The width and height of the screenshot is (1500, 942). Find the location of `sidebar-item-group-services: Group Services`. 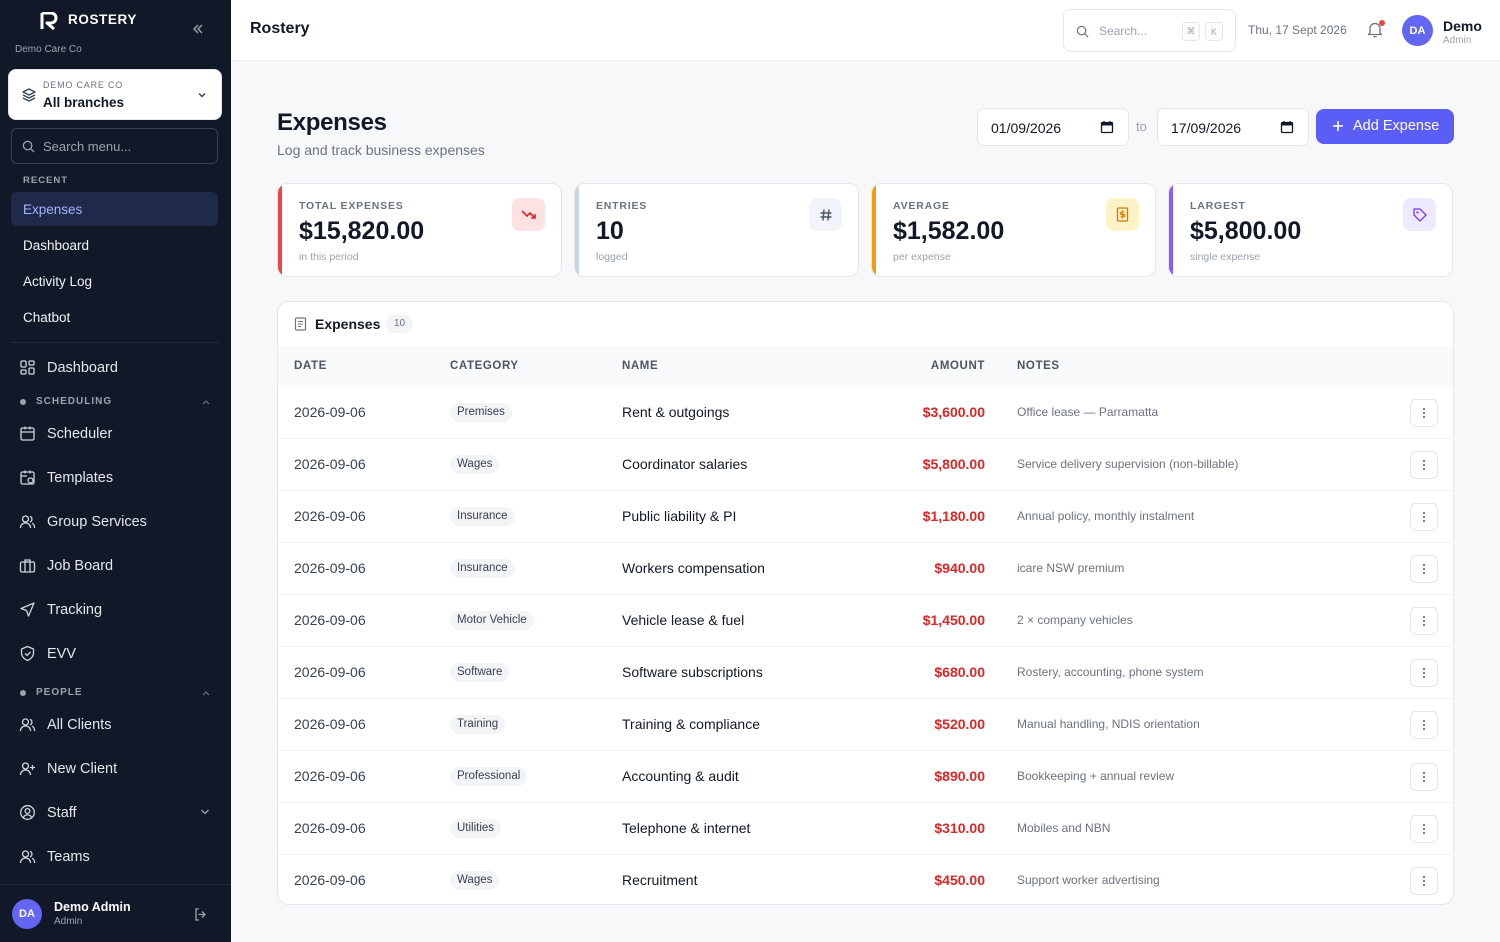

sidebar-item-group-services: Group Services is located at coordinates (115, 522).